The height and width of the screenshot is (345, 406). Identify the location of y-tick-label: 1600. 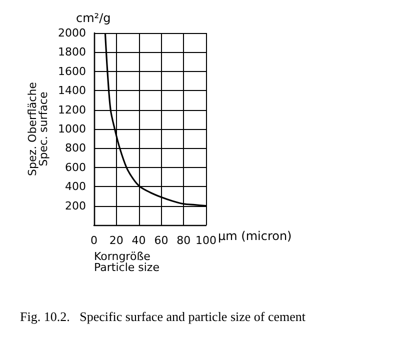
(72, 71).